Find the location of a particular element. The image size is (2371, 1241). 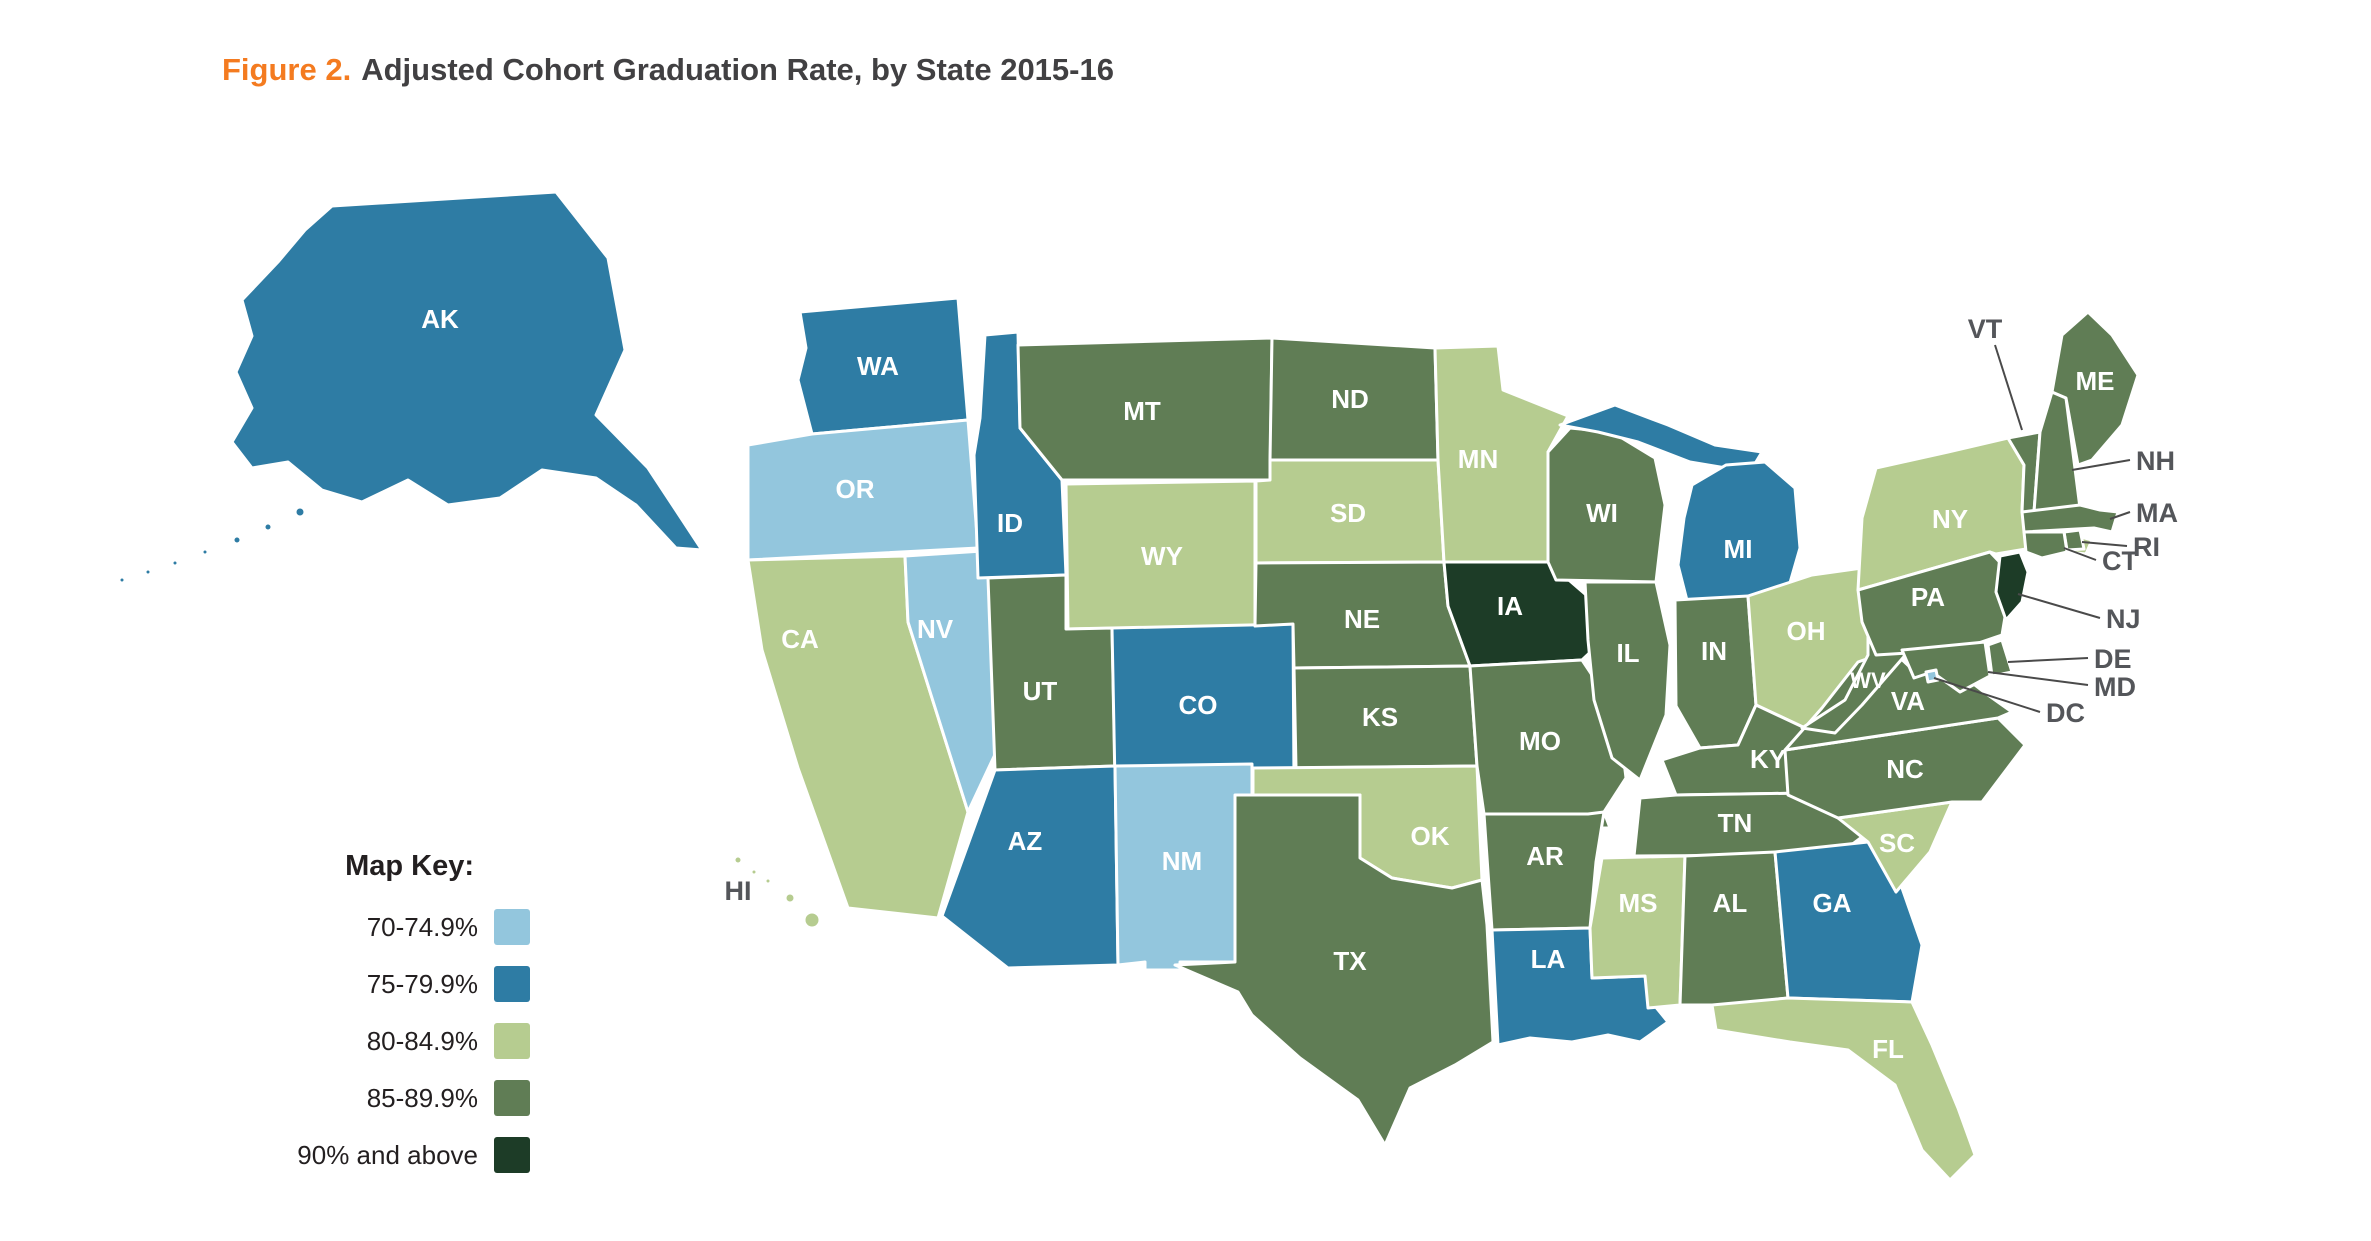

state-label-CA: CA is located at coordinates (800, 639).